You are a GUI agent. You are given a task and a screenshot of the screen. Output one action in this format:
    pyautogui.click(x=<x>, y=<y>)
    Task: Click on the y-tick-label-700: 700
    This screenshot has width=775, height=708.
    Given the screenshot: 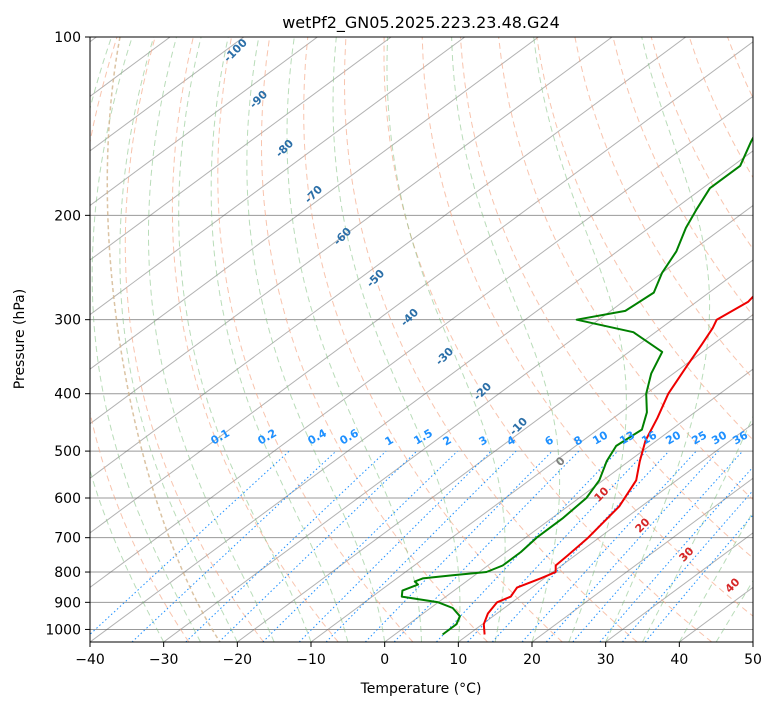 What is the action you would take?
    pyautogui.click(x=67, y=539)
    